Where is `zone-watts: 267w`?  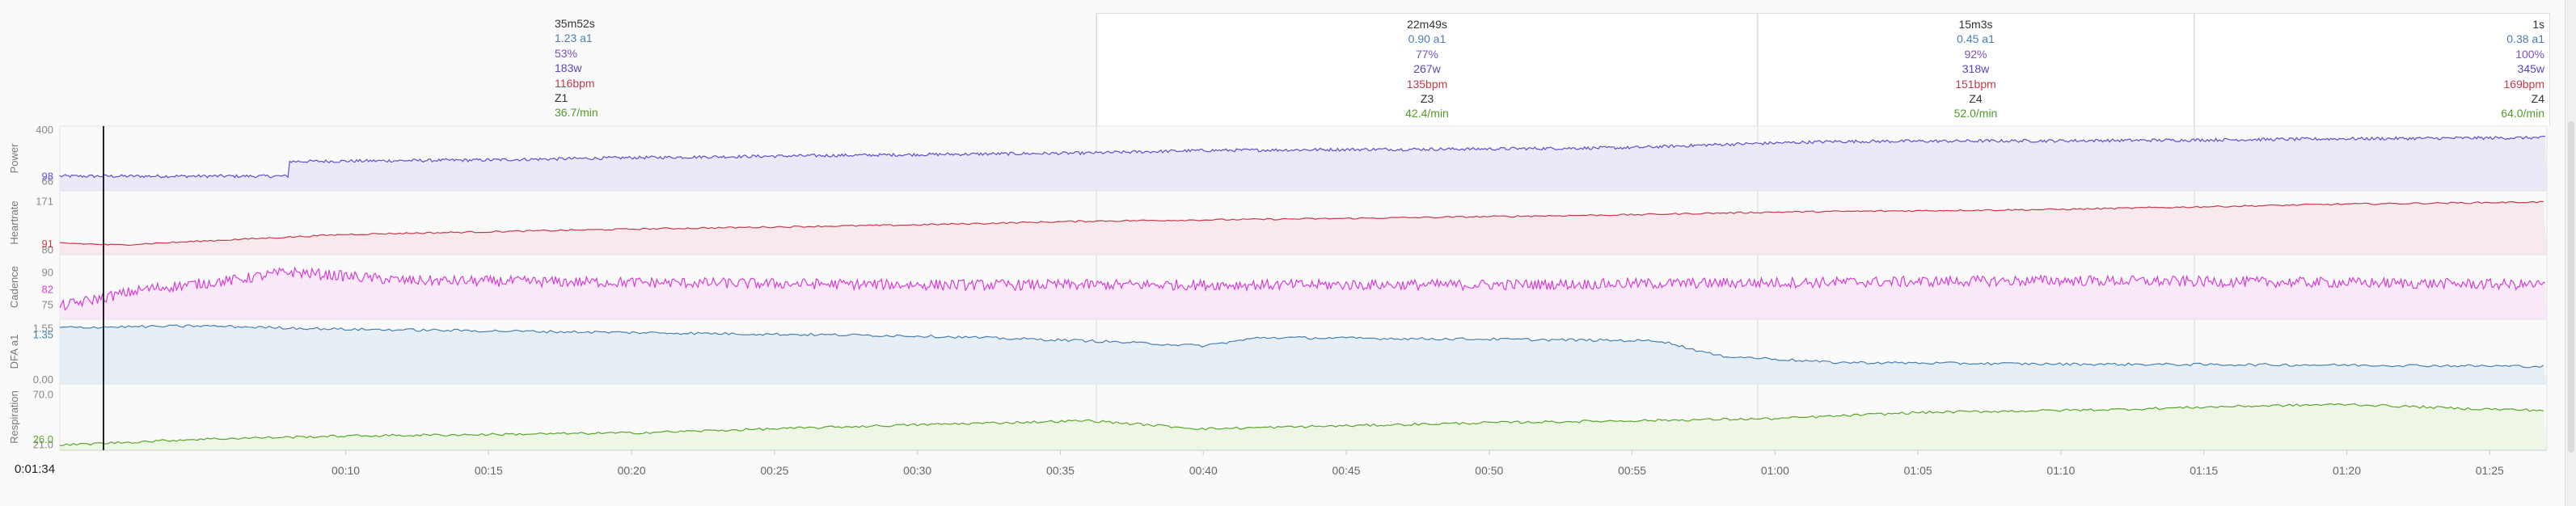
zone-watts: 267w is located at coordinates (1427, 69).